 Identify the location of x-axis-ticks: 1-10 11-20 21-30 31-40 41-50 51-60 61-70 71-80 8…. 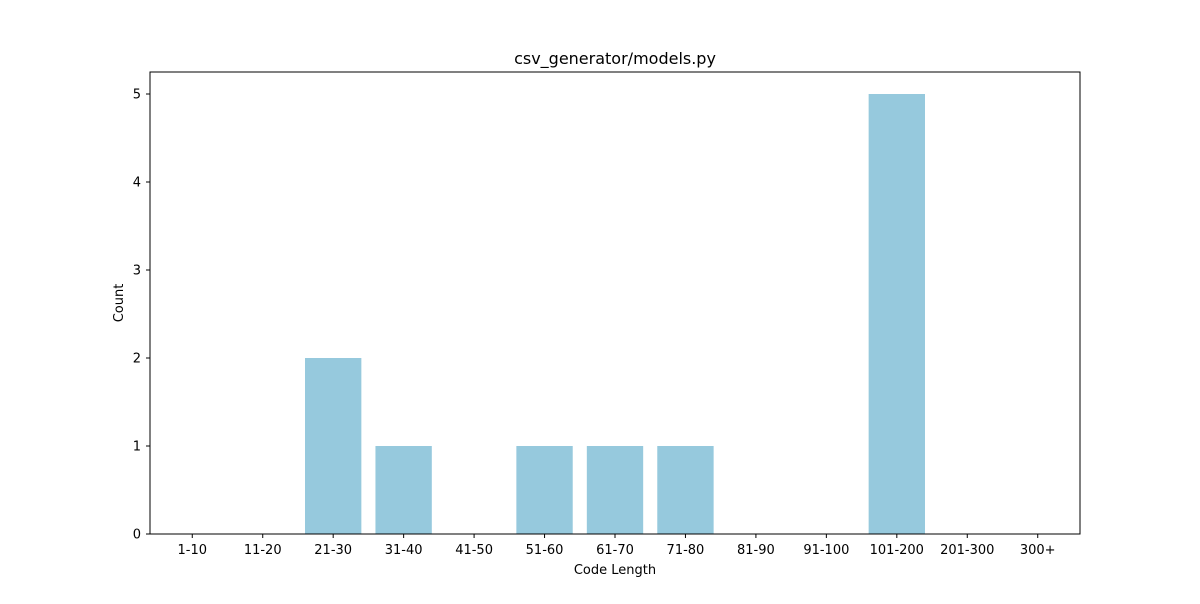
(617, 546).